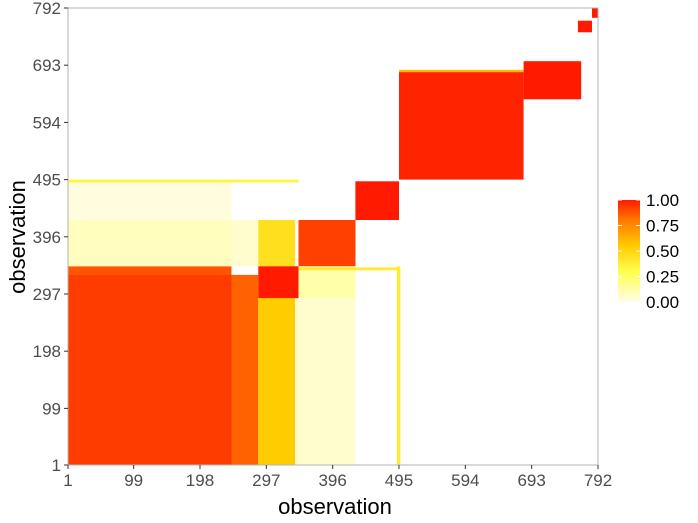 This screenshot has width=698, height=523. I want to click on x-axis: 1 99 198 297 396 495 594 693 792, so click(337, 477).